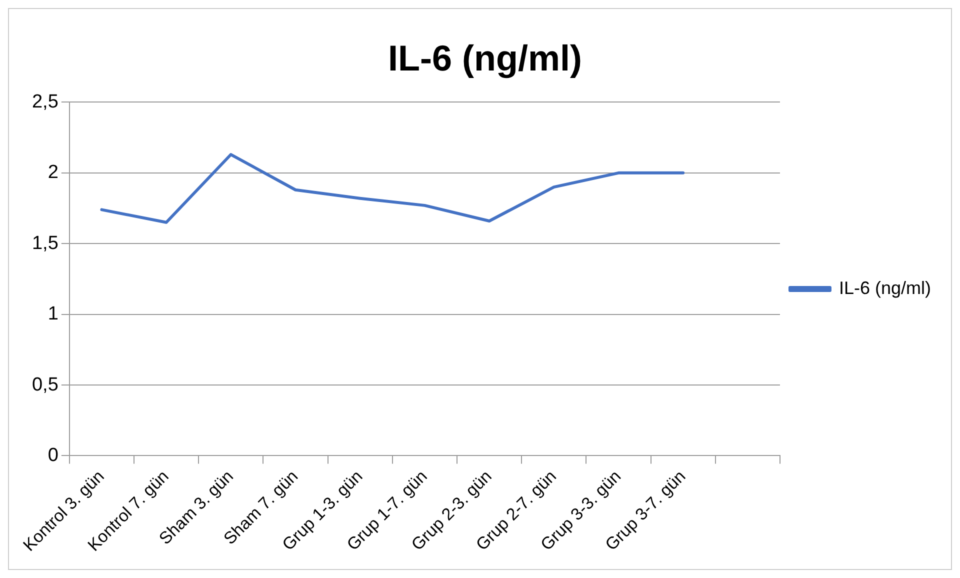 The width and height of the screenshot is (960, 578). I want to click on y-tick-label: 0,5, so click(45, 385).